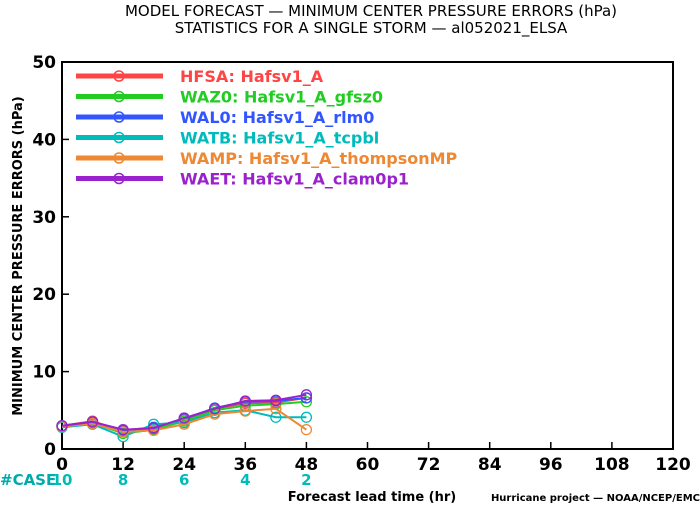 This screenshot has height=506, width=700. What do you see at coordinates (123, 480) in the screenshot?
I see `case-count: 8` at bounding box center [123, 480].